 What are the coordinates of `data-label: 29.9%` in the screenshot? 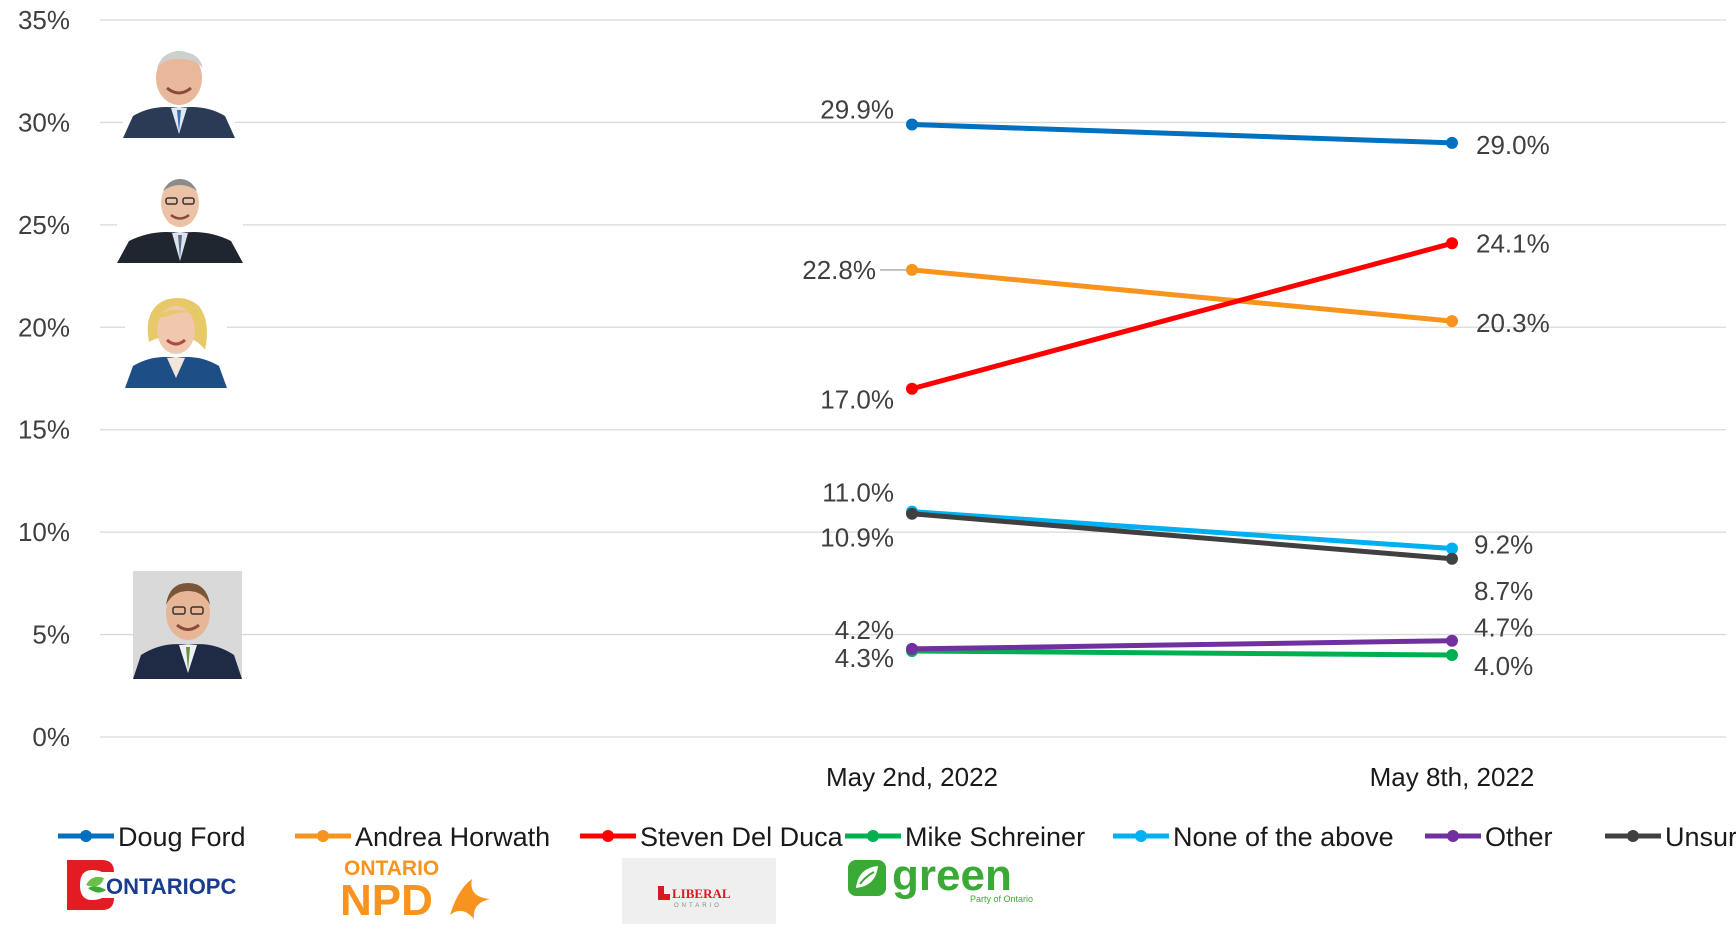 It's located at (857, 109).